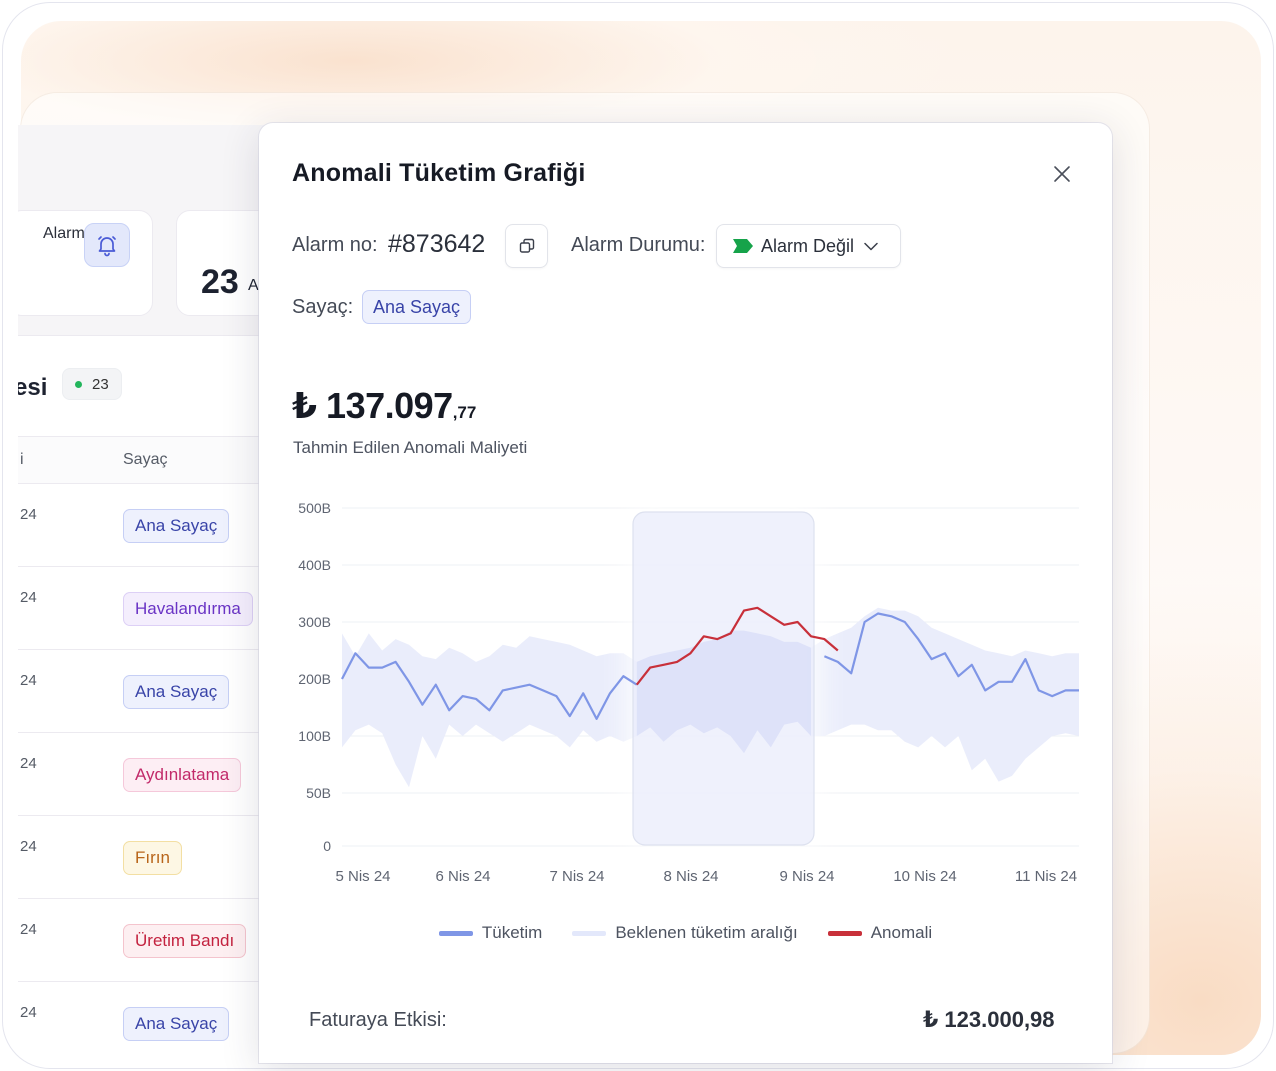 Image resolution: width=1276 pixels, height=1071 pixels. I want to click on alarm-status-select: Alarm Değil, so click(808, 246).